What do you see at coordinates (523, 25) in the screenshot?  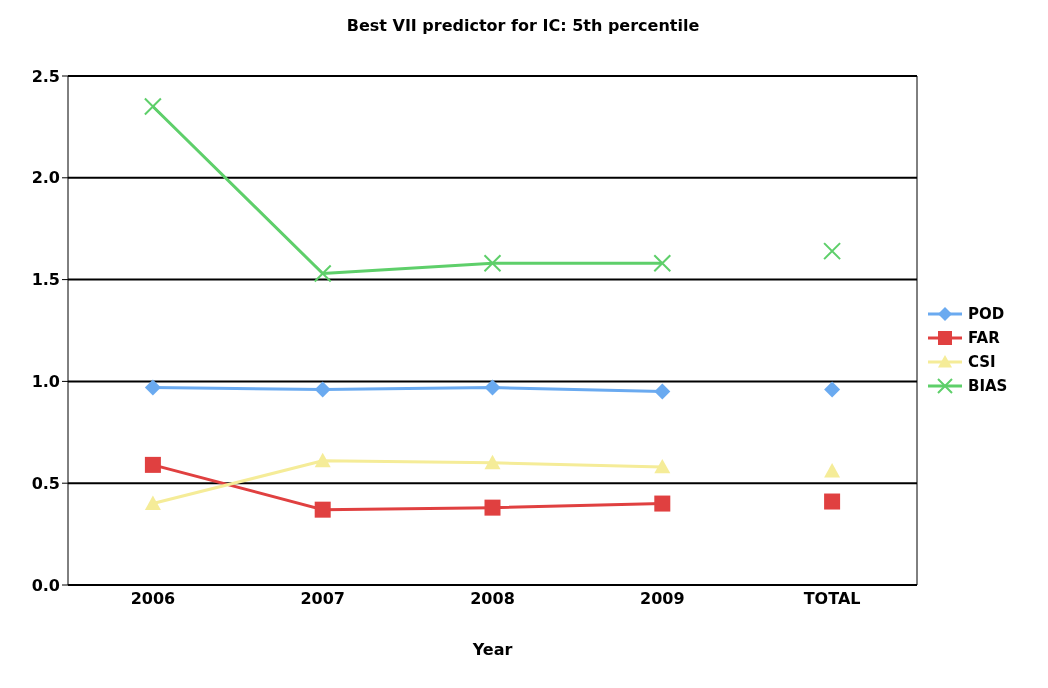 I see `chart-title: Best VII predictor for IC: 5th percentile` at bounding box center [523, 25].